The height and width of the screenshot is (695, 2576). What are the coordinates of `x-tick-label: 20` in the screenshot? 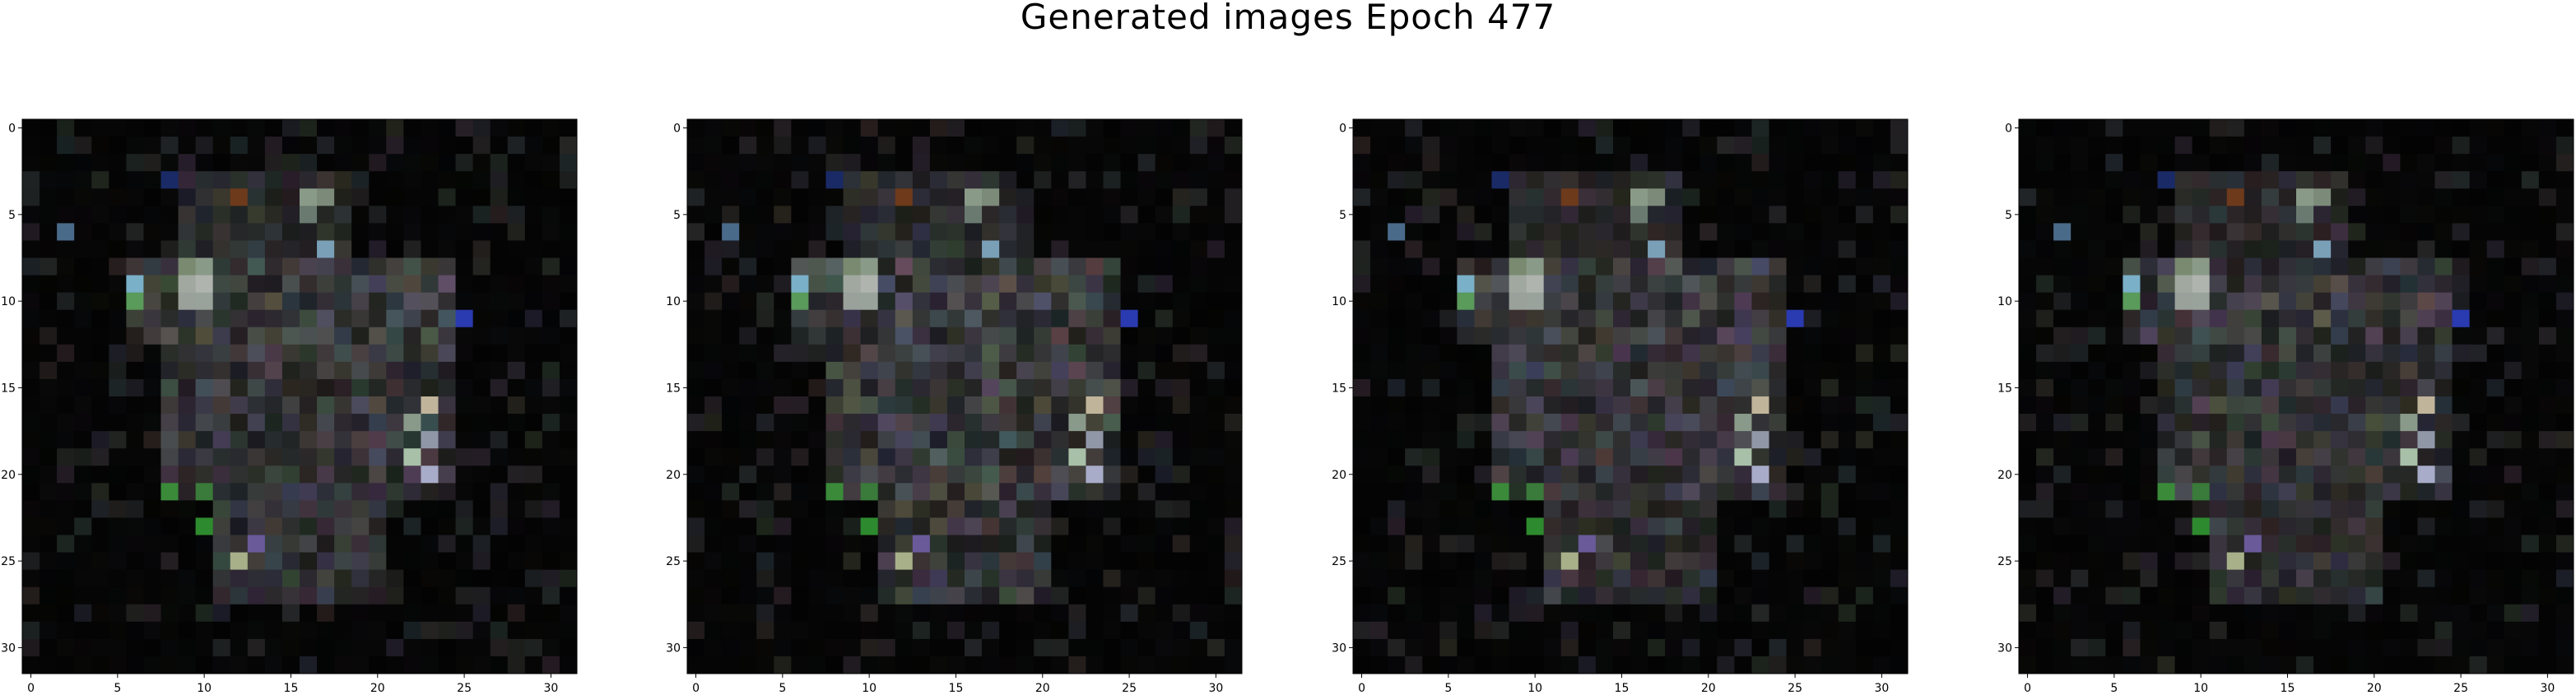 It's located at (377, 688).